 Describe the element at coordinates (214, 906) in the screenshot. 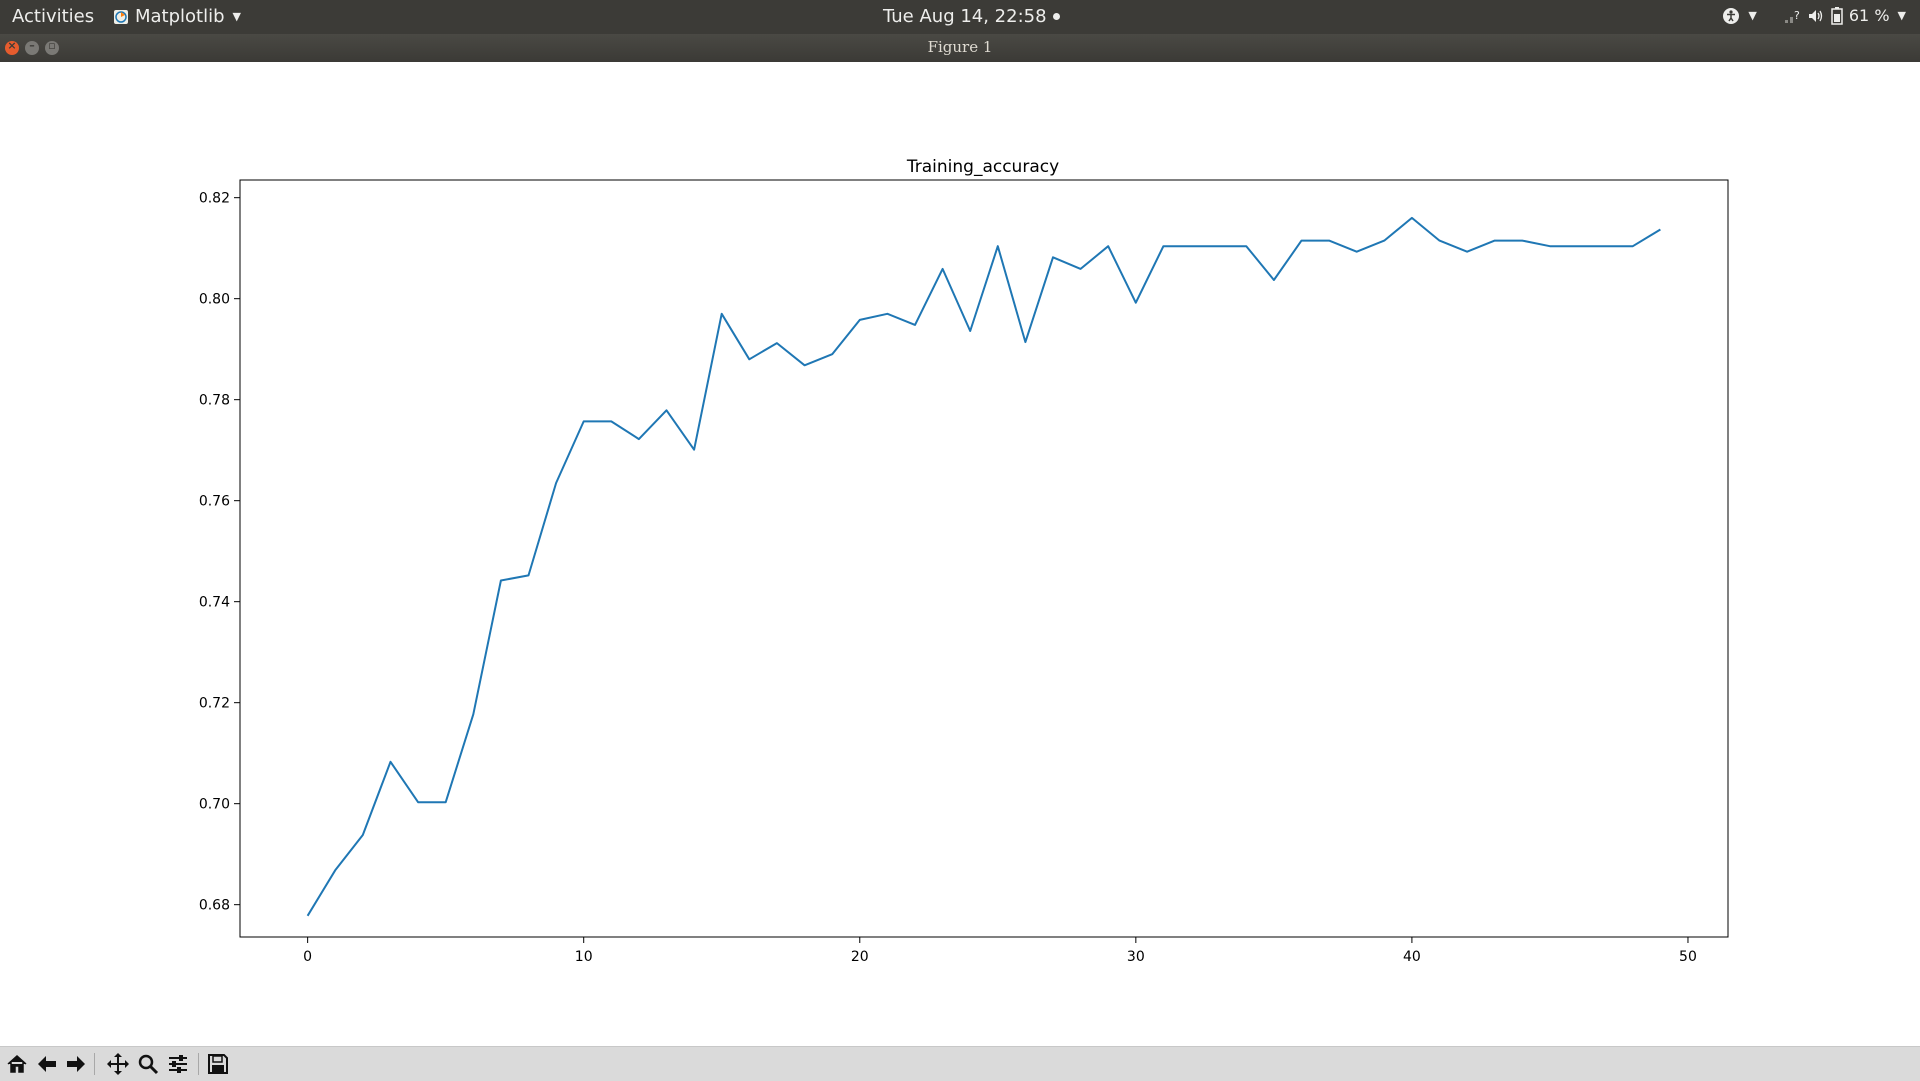

I see `y-tick-label: 0.68` at that location.